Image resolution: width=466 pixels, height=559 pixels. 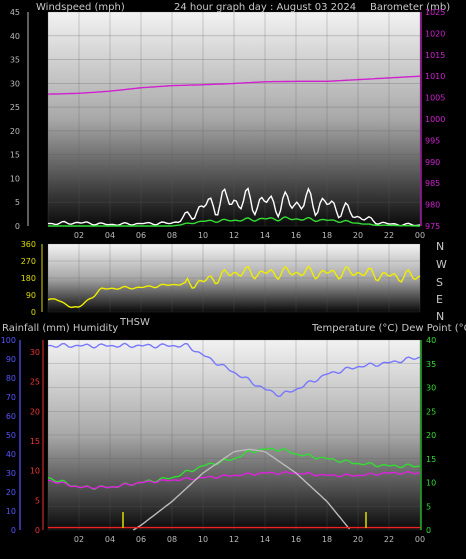 I want to click on thsw-tick-label: 180, so click(x=28, y=278).